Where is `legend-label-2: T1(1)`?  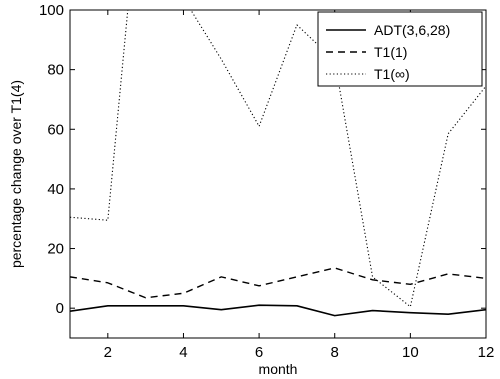
legend-label-2: T1(1) is located at coordinates (390, 52).